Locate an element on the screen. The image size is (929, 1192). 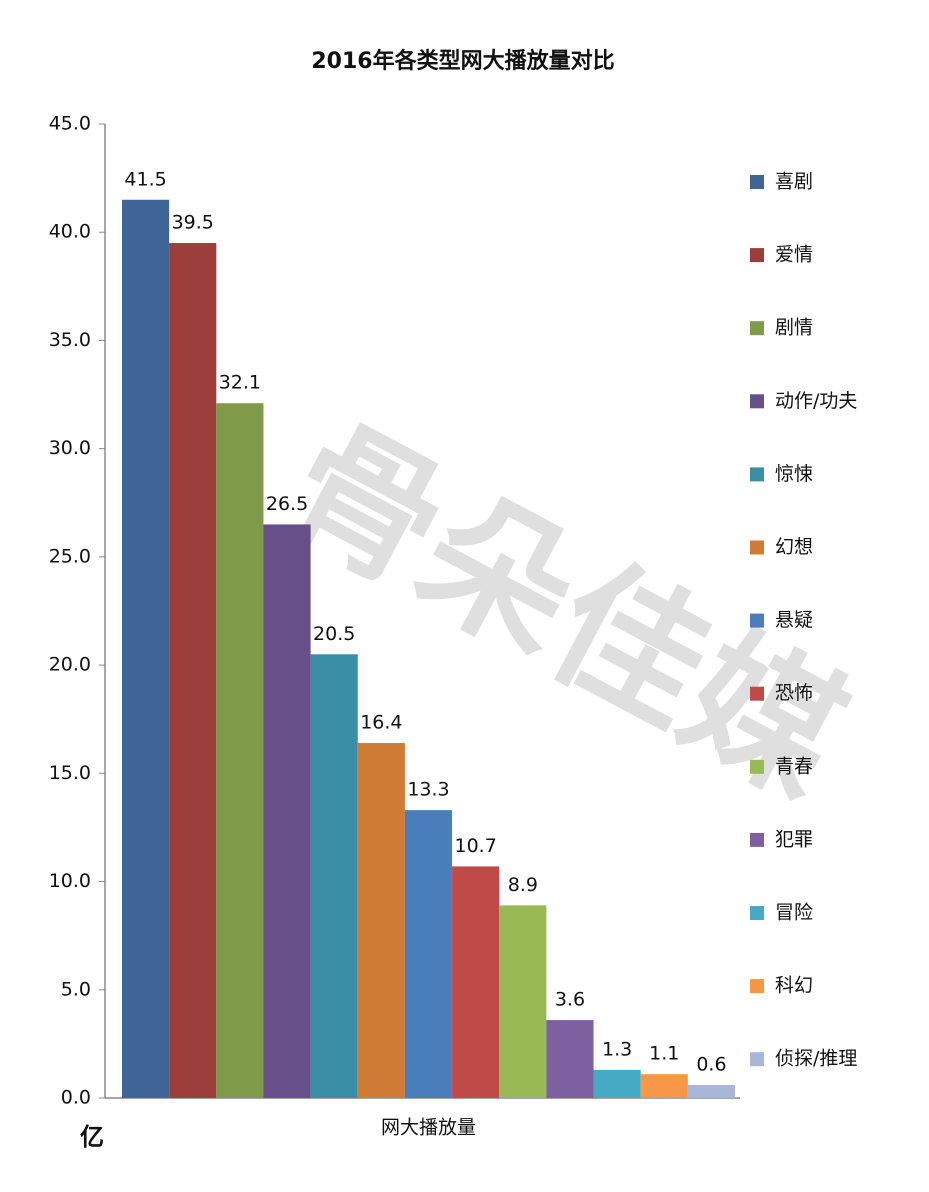
legend-label: 惊悚 is located at coordinates (794, 474).